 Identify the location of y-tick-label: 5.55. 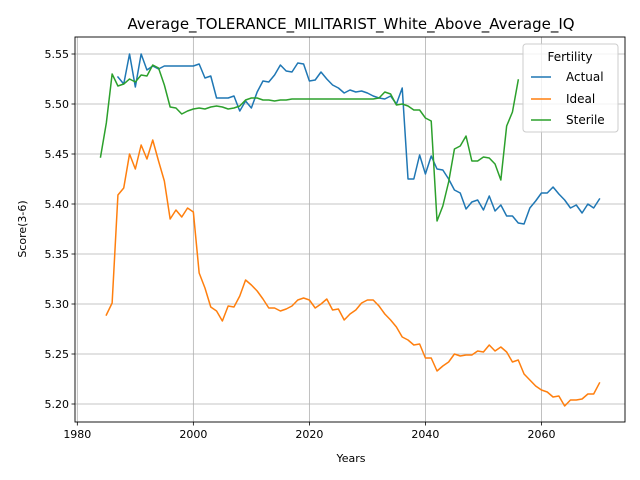
(57, 54).